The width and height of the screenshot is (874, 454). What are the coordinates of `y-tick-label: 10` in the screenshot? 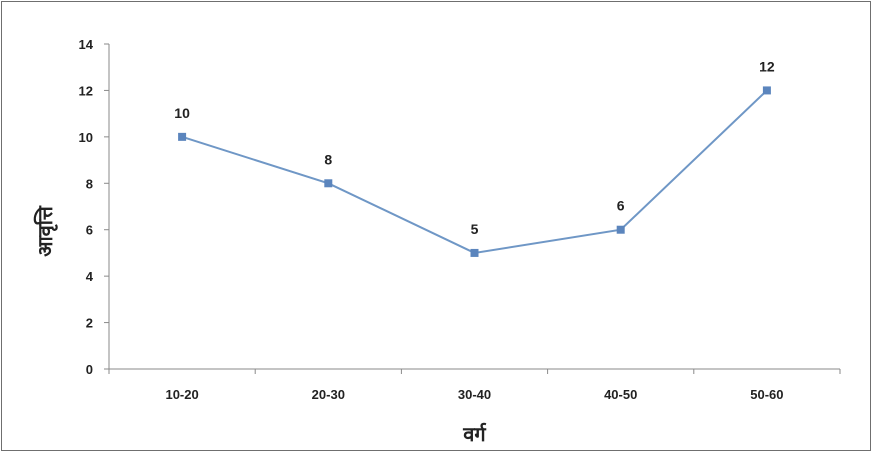 It's located at (86, 137).